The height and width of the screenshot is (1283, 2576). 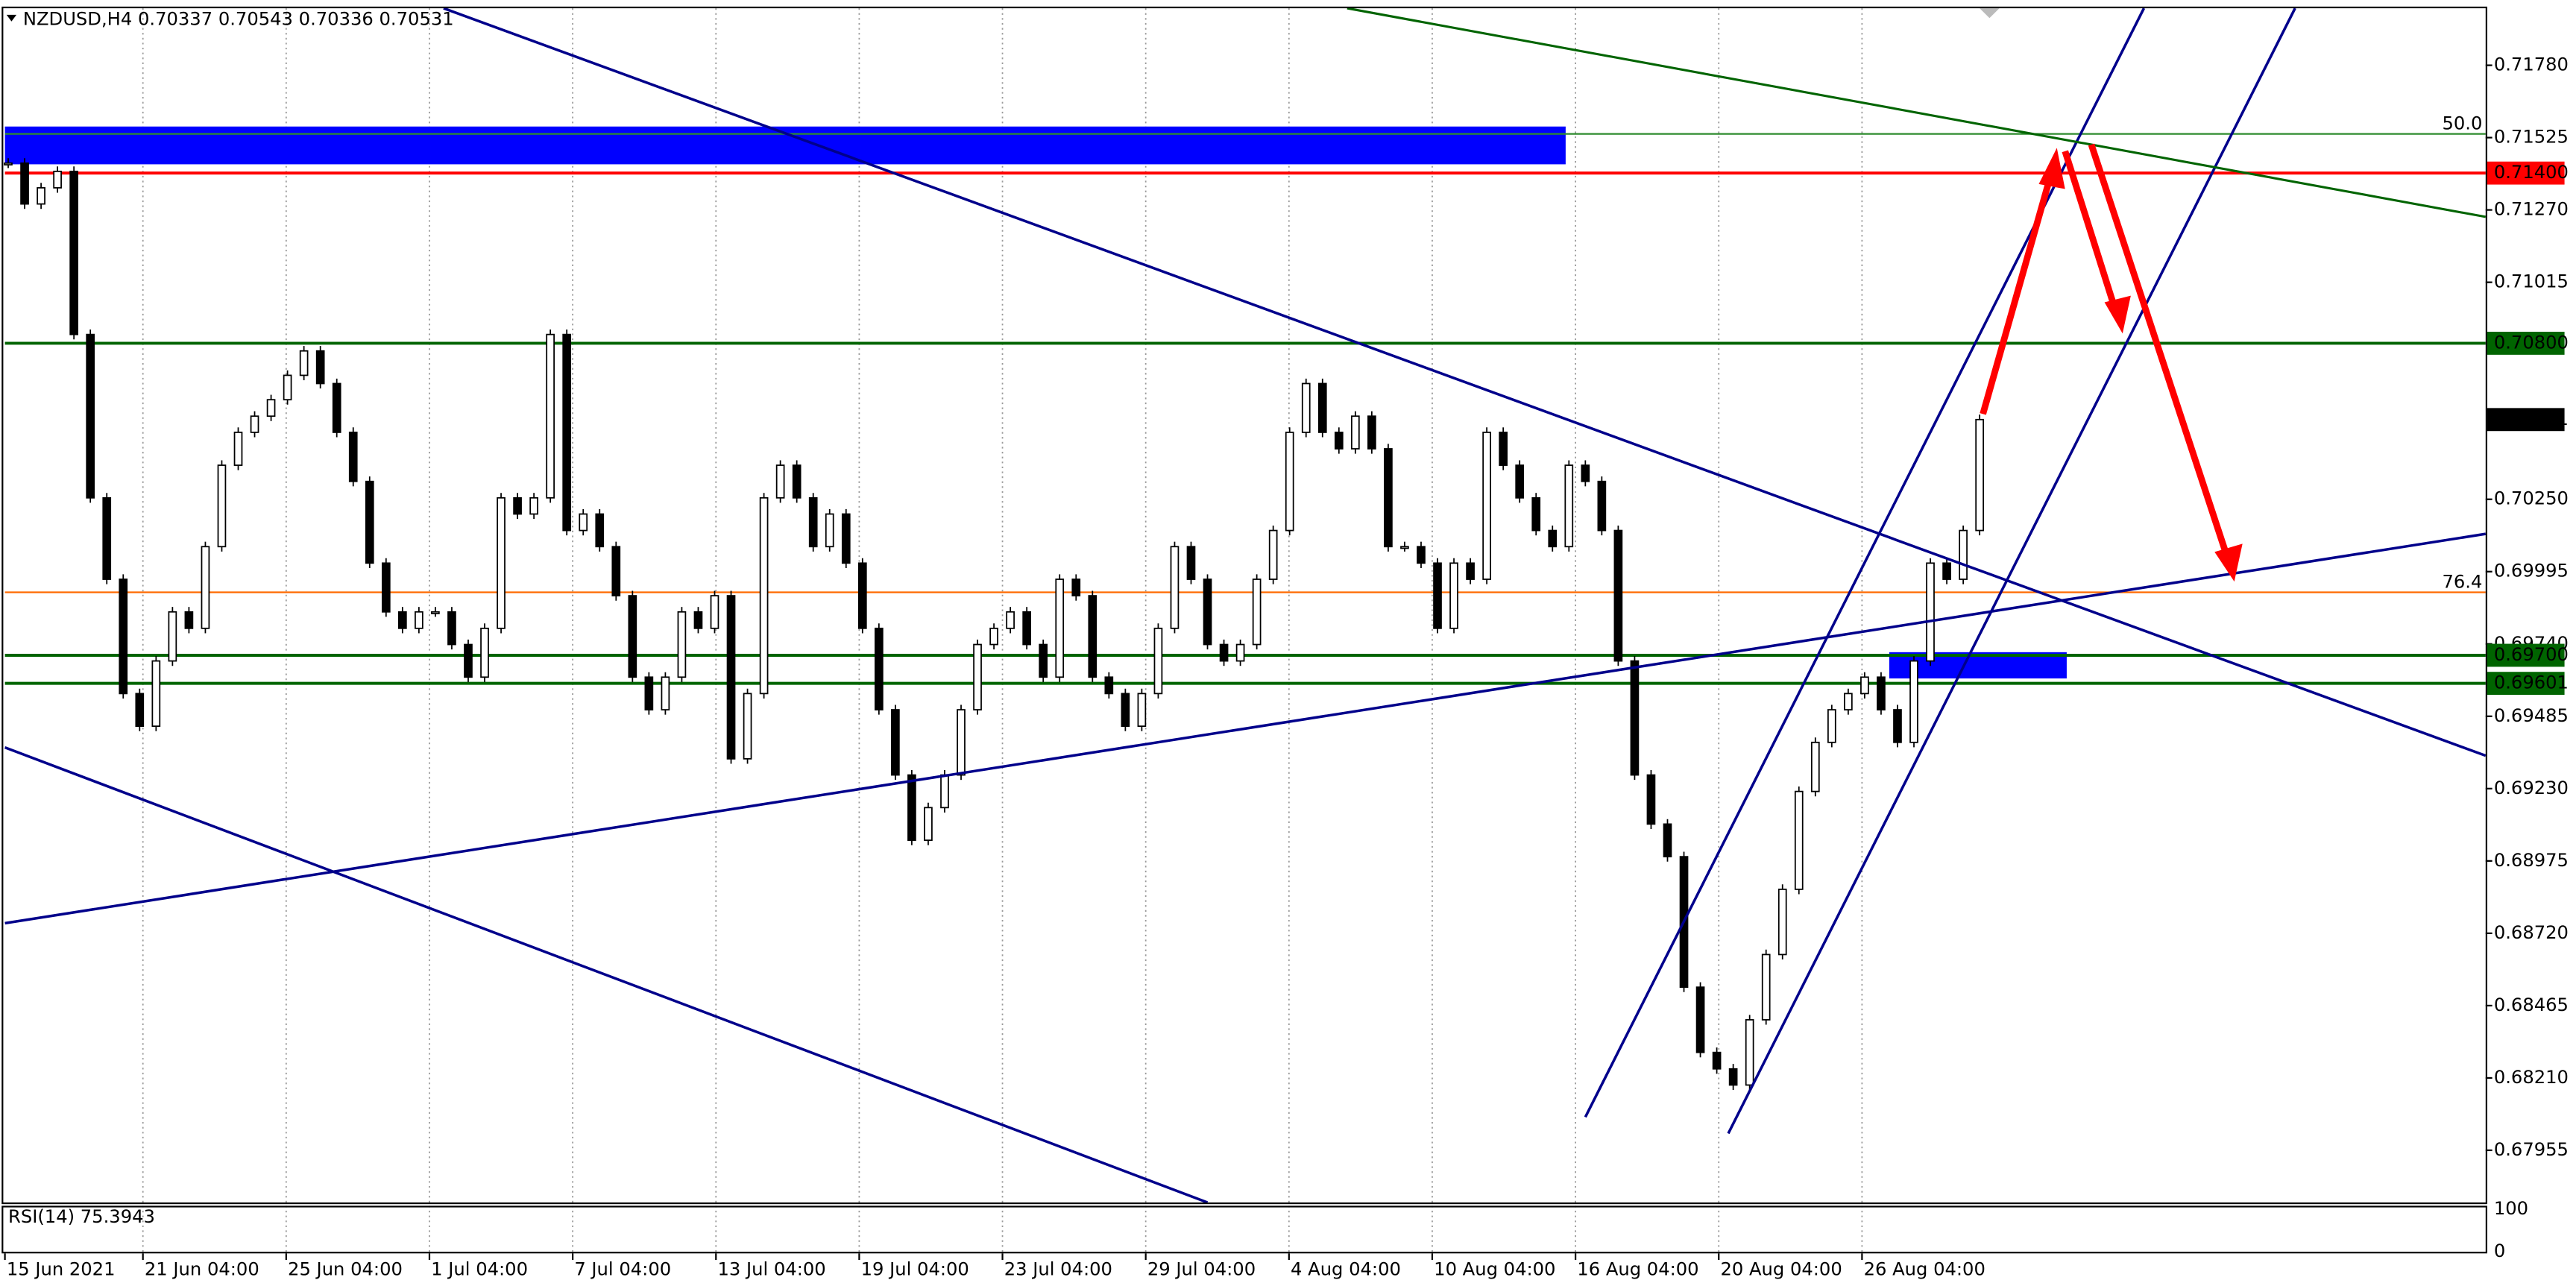 I want to click on price-tag-label: 0.69700, so click(x=2531, y=654).